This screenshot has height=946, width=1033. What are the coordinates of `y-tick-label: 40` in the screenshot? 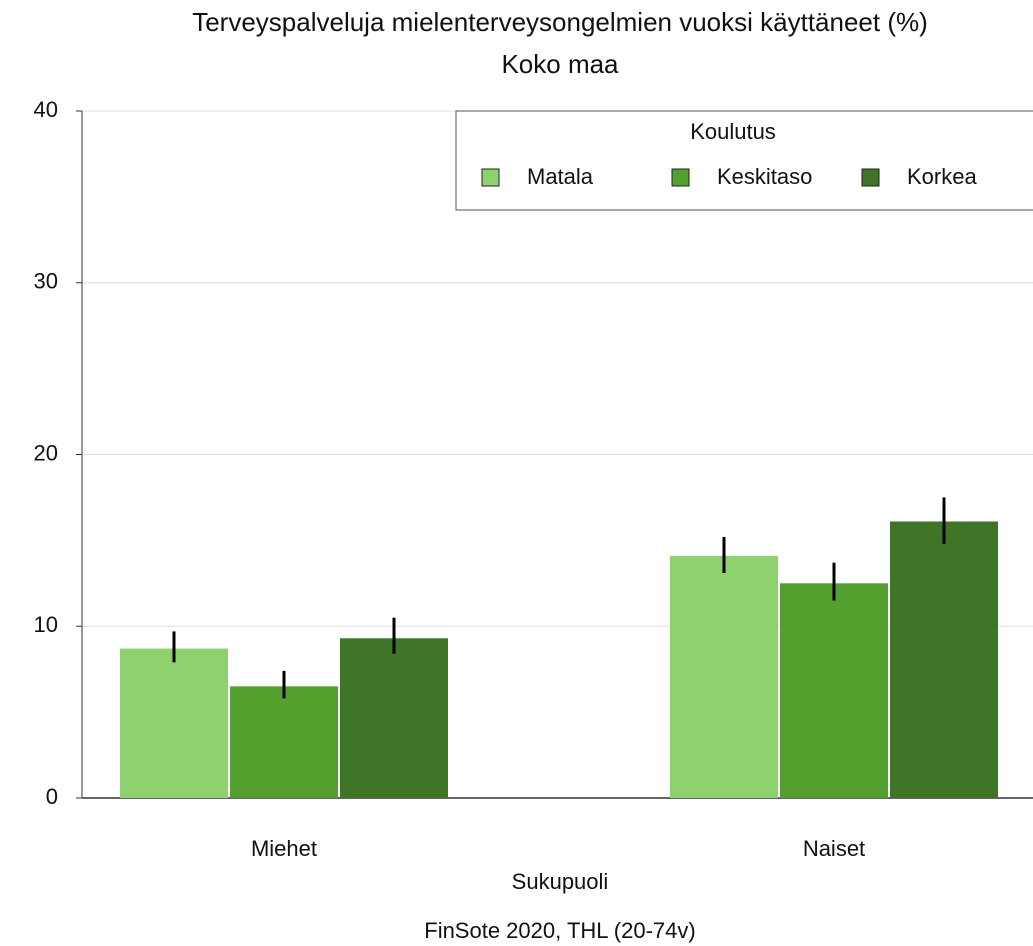 It's located at (46, 109).